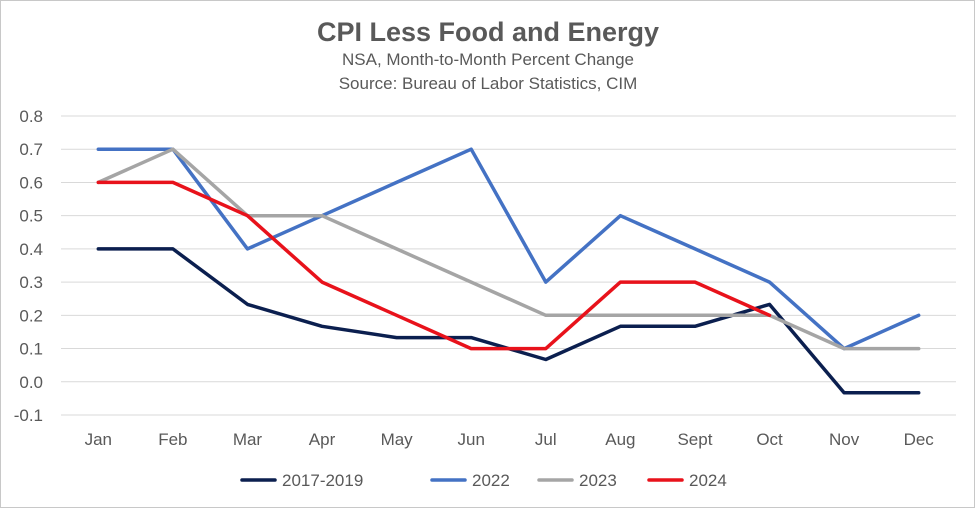  What do you see at coordinates (31, 216) in the screenshot?
I see `y-tick-label: 0.5` at bounding box center [31, 216].